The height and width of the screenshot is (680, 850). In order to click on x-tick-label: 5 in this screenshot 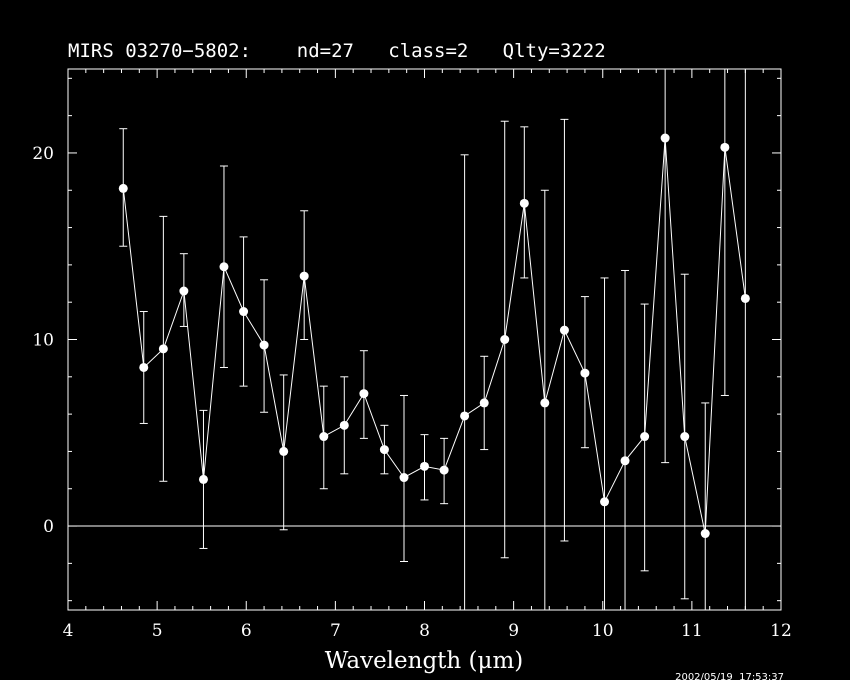, I will do `click(157, 631)`.